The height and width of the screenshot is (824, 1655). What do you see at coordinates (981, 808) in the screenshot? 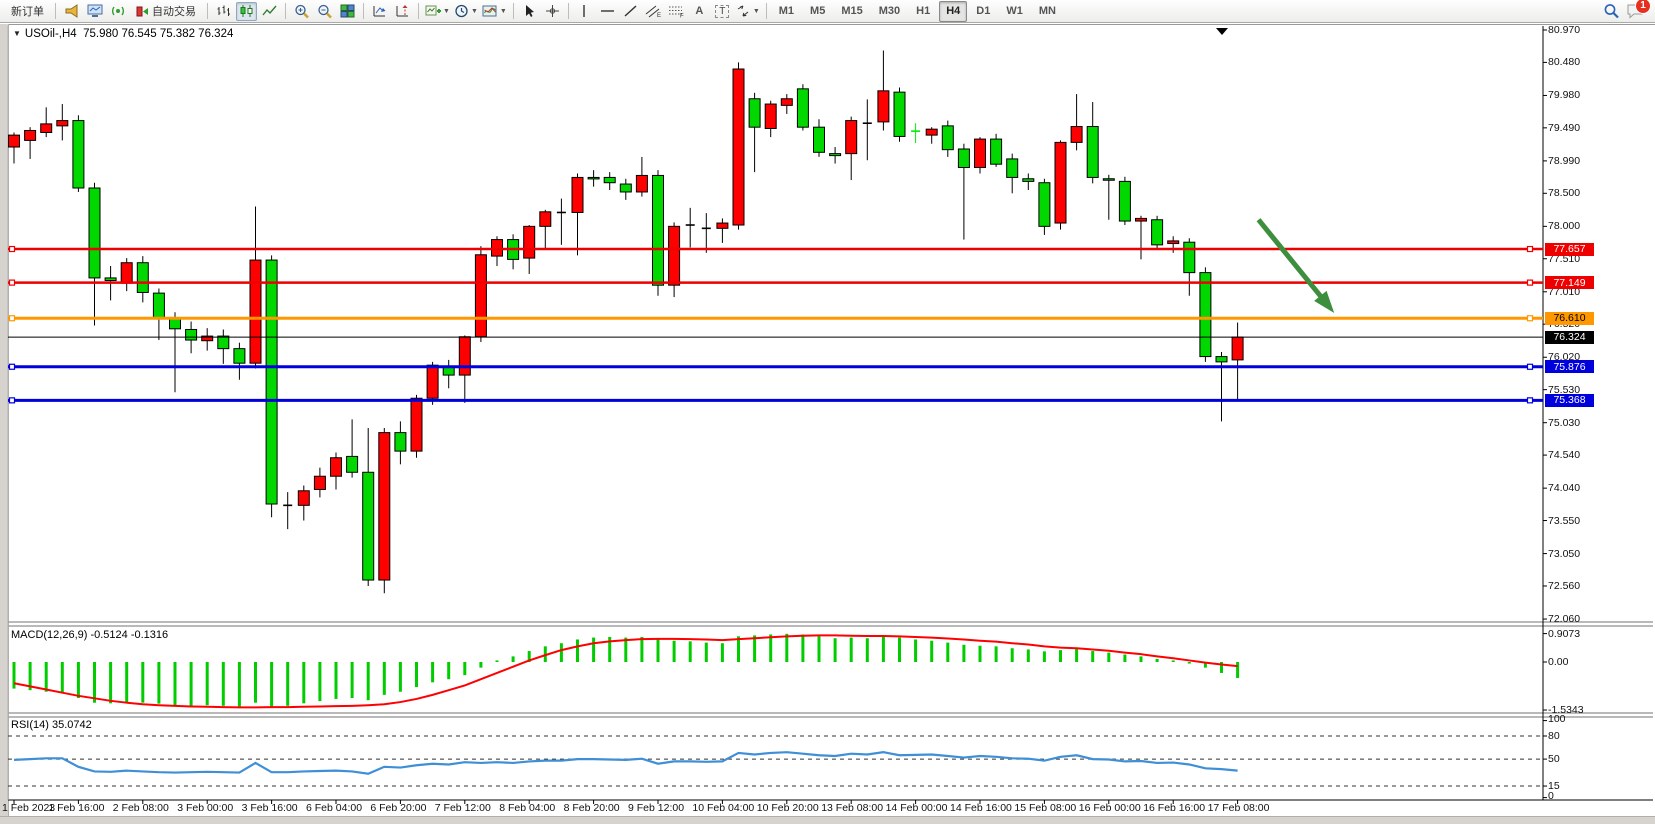
I see `time-tick-label: 14 Feb 16:00` at bounding box center [981, 808].